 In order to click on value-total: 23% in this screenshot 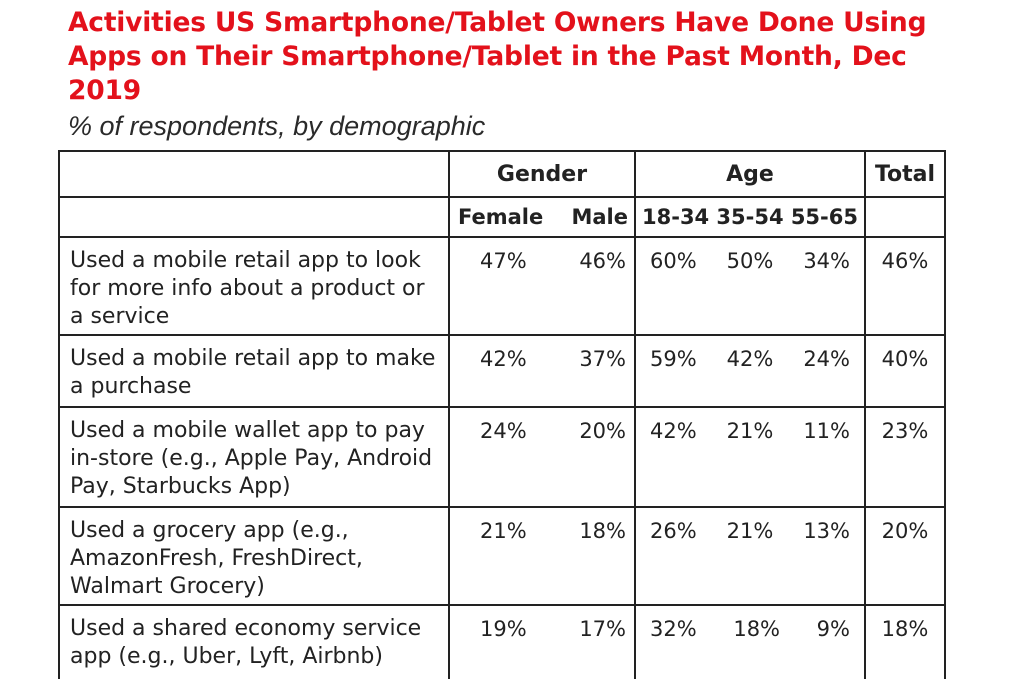, I will do `click(905, 457)`.